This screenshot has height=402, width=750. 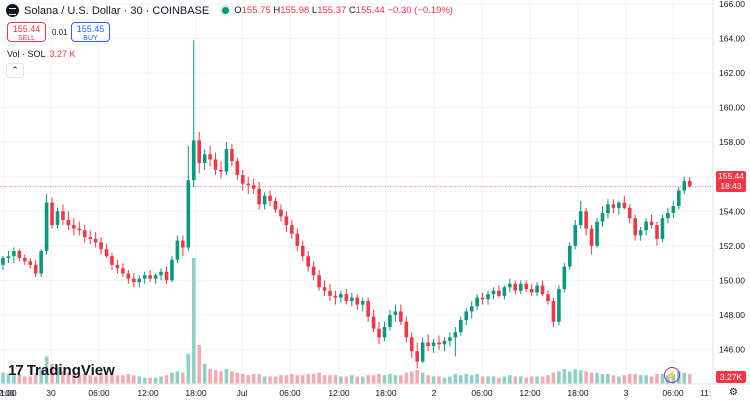 I want to click on x-tick-label: 30, so click(x=51, y=393).